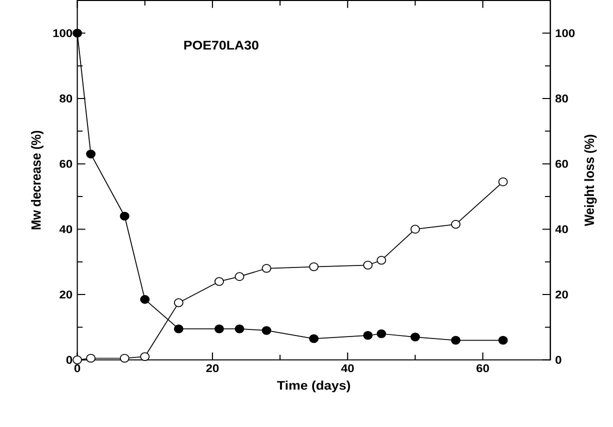 The image size is (613, 427). I want to click on y2-tick-label: 20, so click(561, 294).